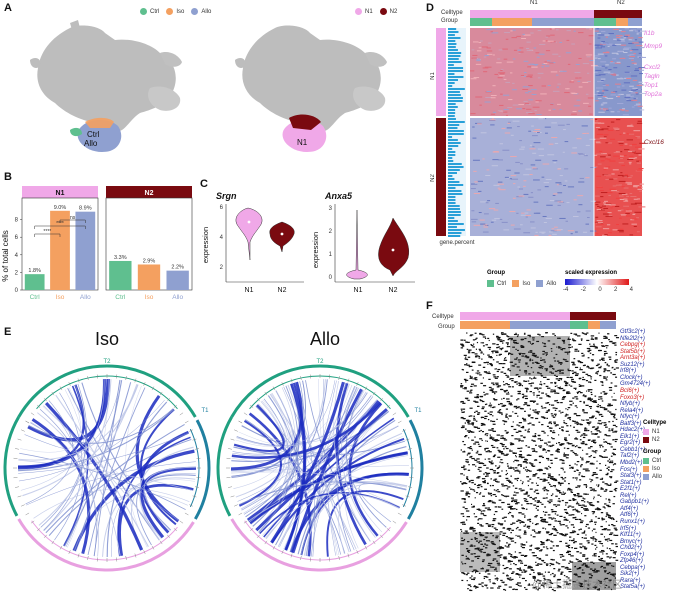  I want to click on d-gene-percent-bar, so click(452, 113).